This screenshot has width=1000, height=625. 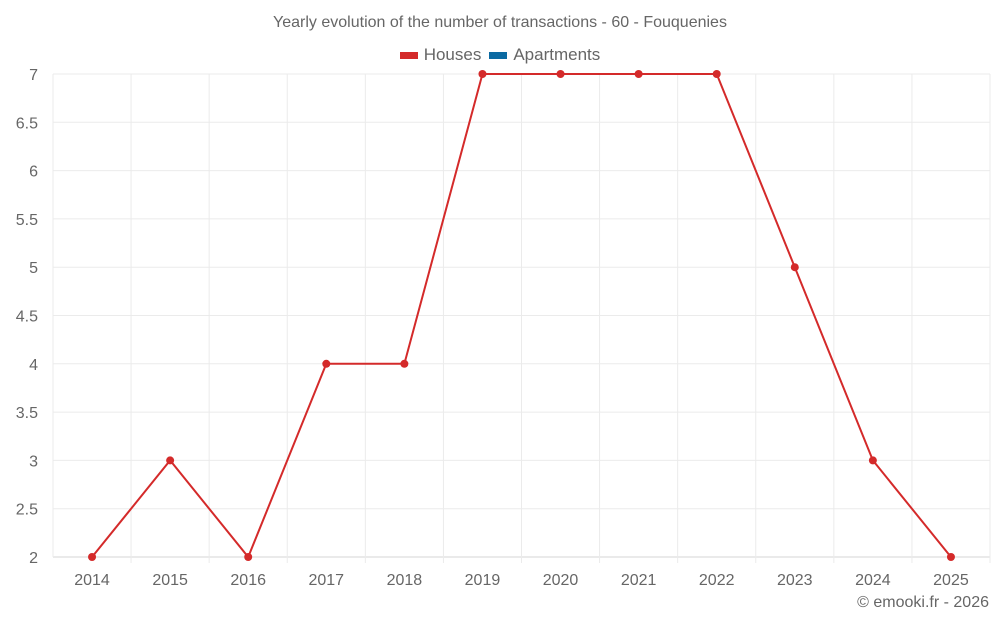 I want to click on x-tick-label: 2017, so click(x=326, y=580).